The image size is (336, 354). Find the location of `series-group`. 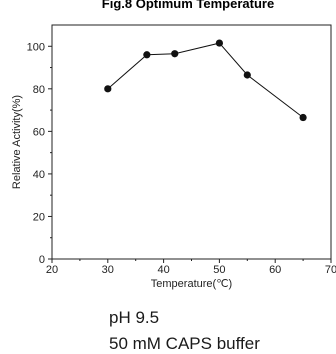

series-group is located at coordinates (205, 80).